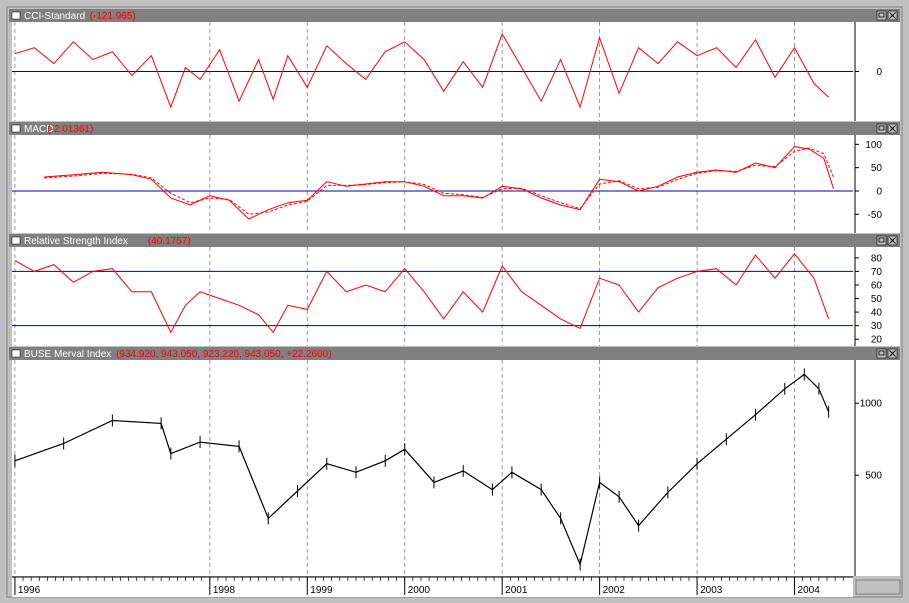 The height and width of the screenshot is (603, 909). Describe the element at coordinates (419, 590) in the screenshot. I see `x-tick-label: 2000` at that location.